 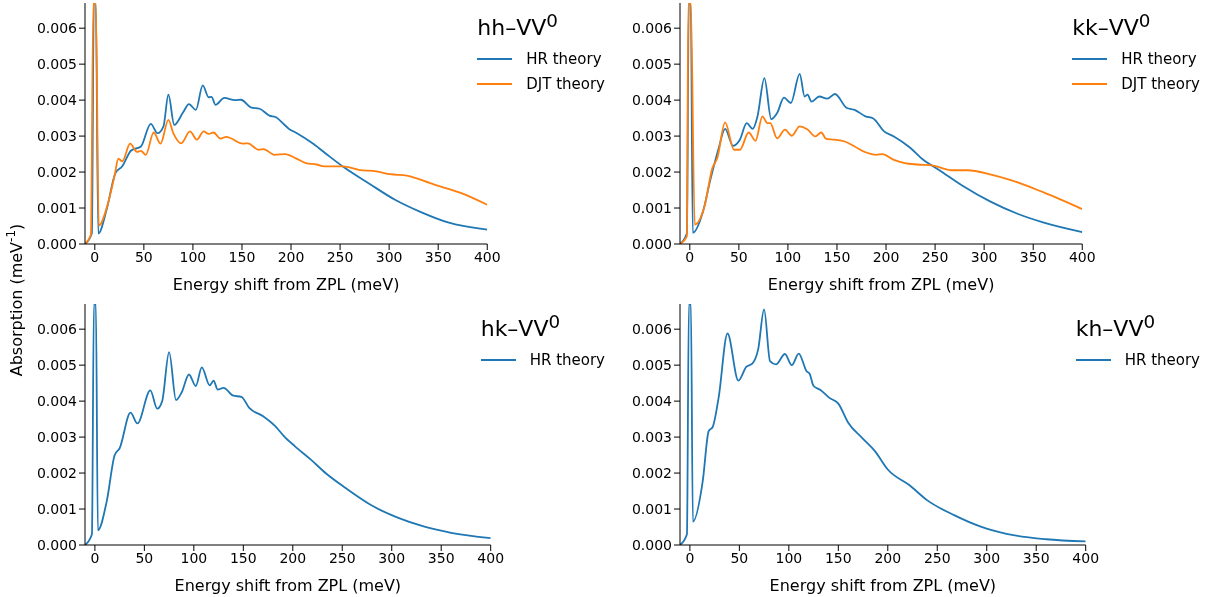 What do you see at coordinates (1112, 25) in the screenshot?
I see `legend-title: kk–VV$^{0}$` at bounding box center [1112, 25].